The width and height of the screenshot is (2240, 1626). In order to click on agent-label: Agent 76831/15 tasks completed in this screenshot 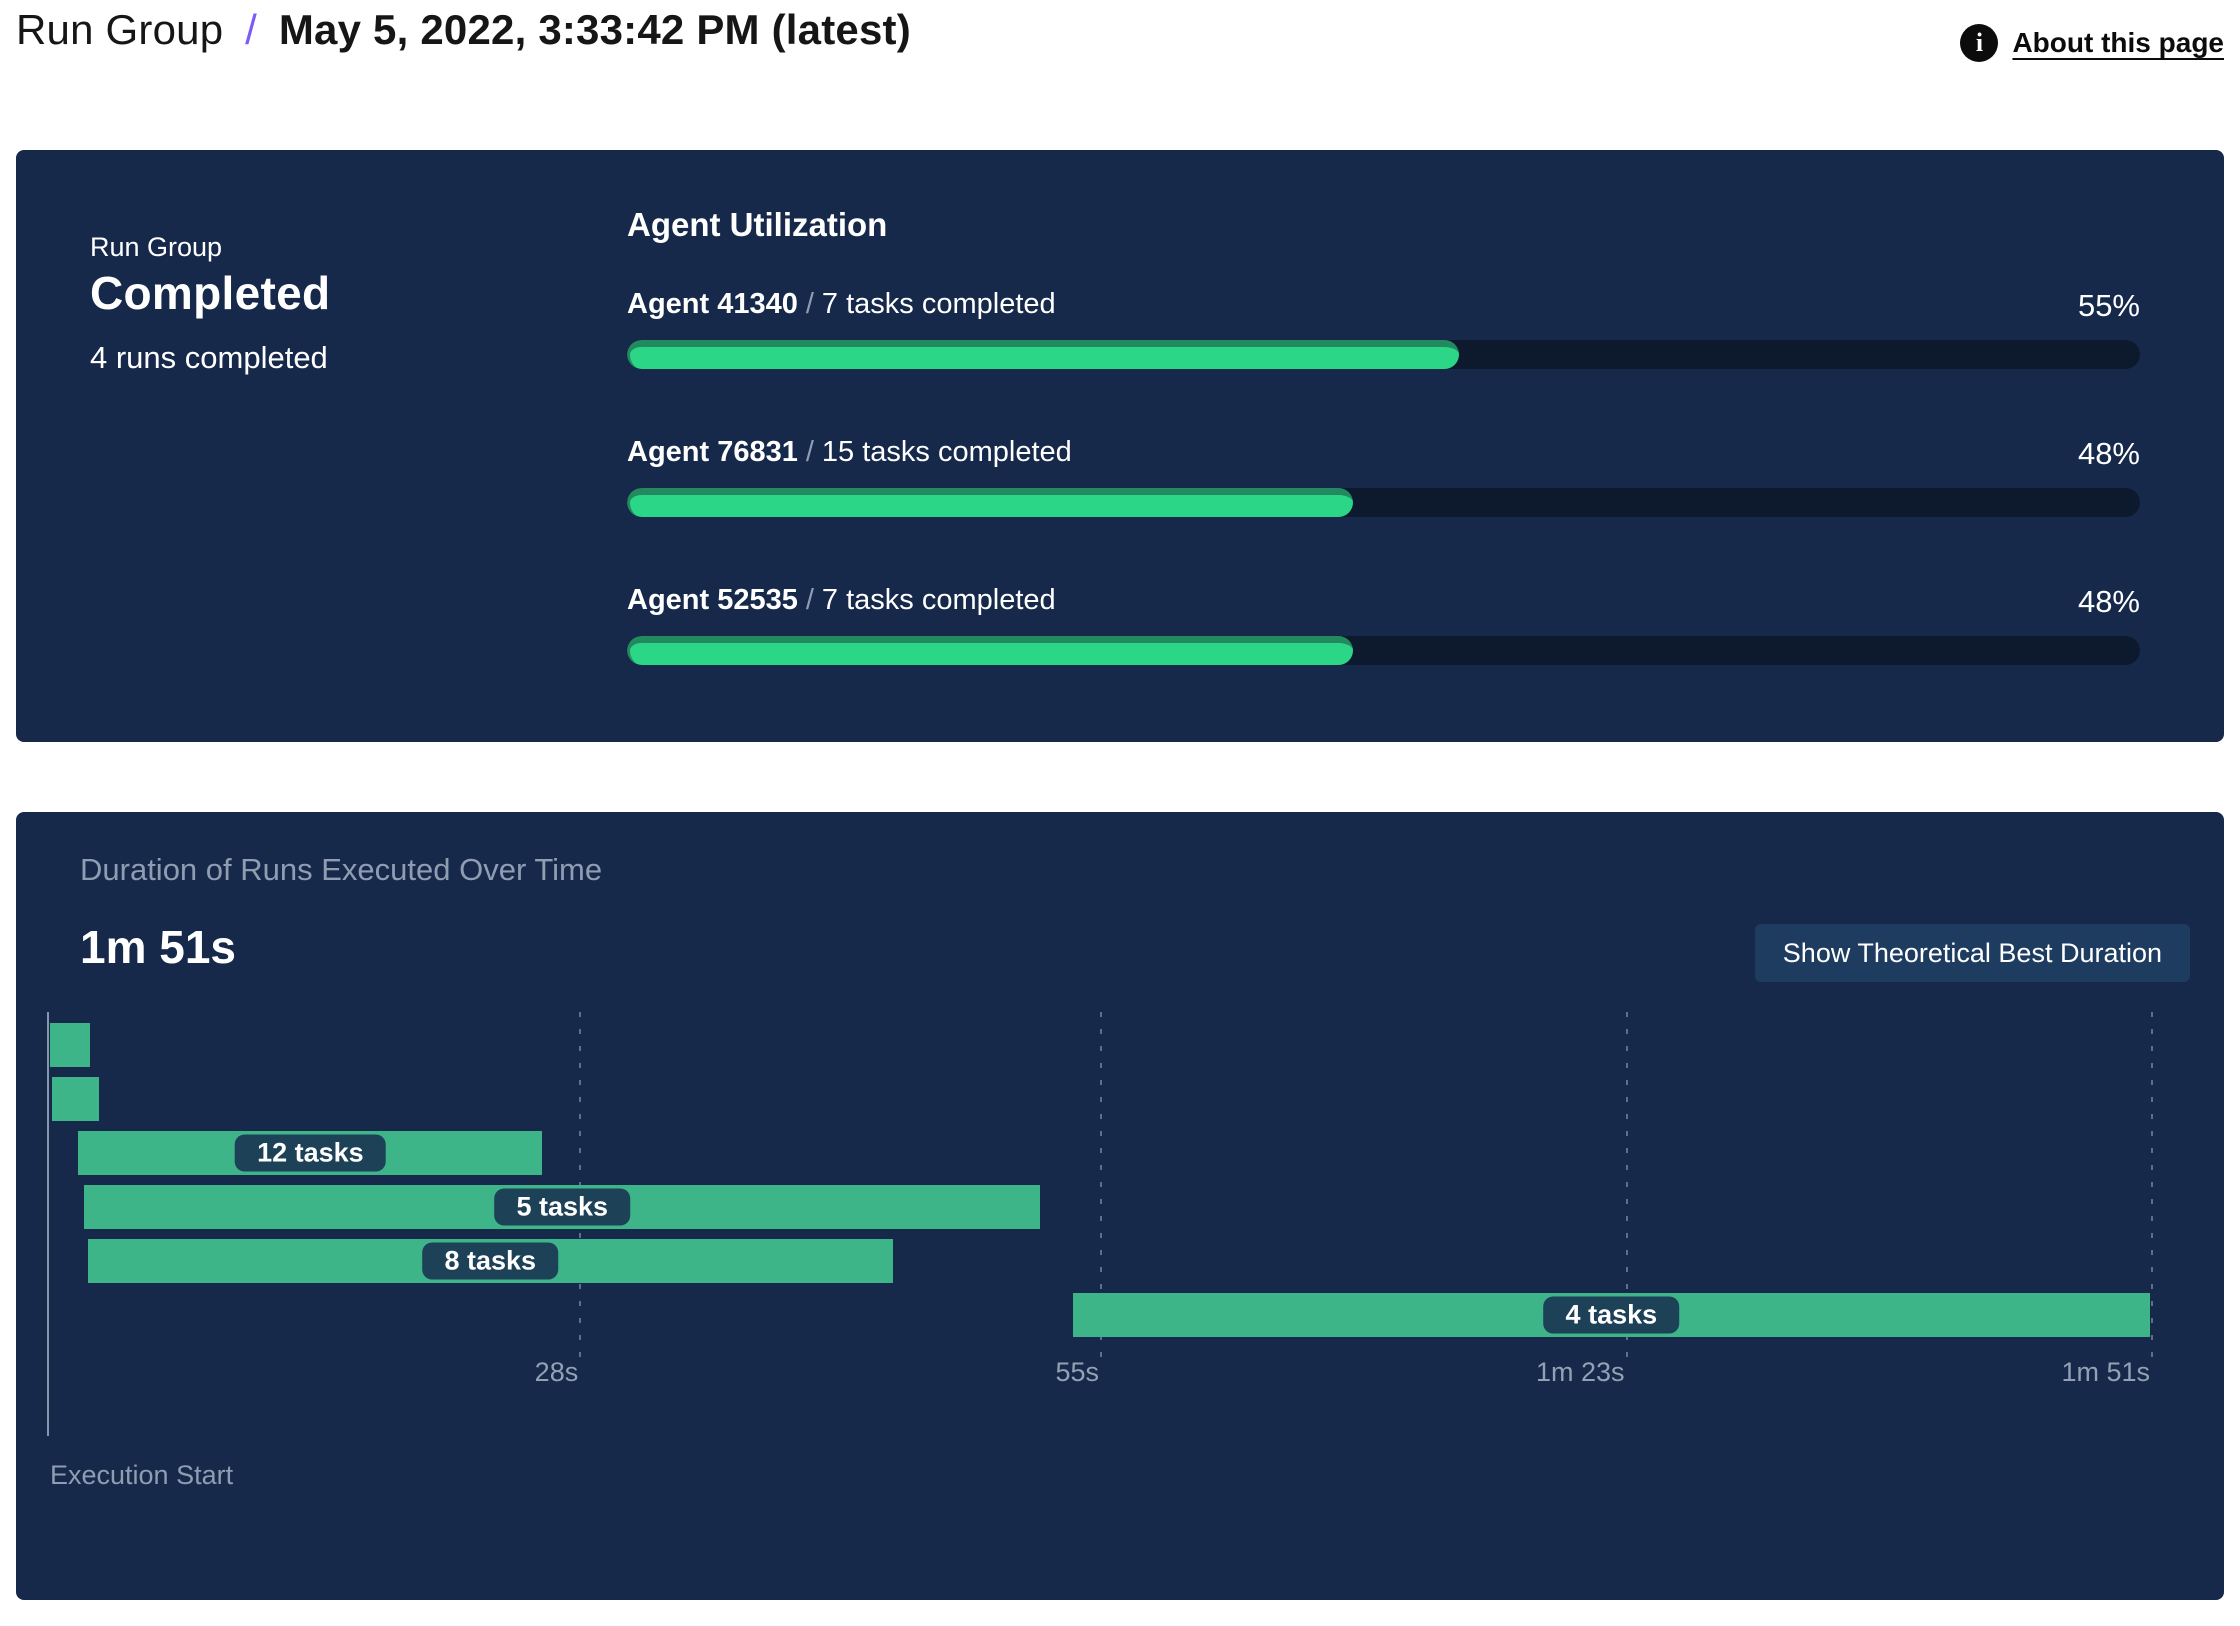, I will do `click(849, 452)`.